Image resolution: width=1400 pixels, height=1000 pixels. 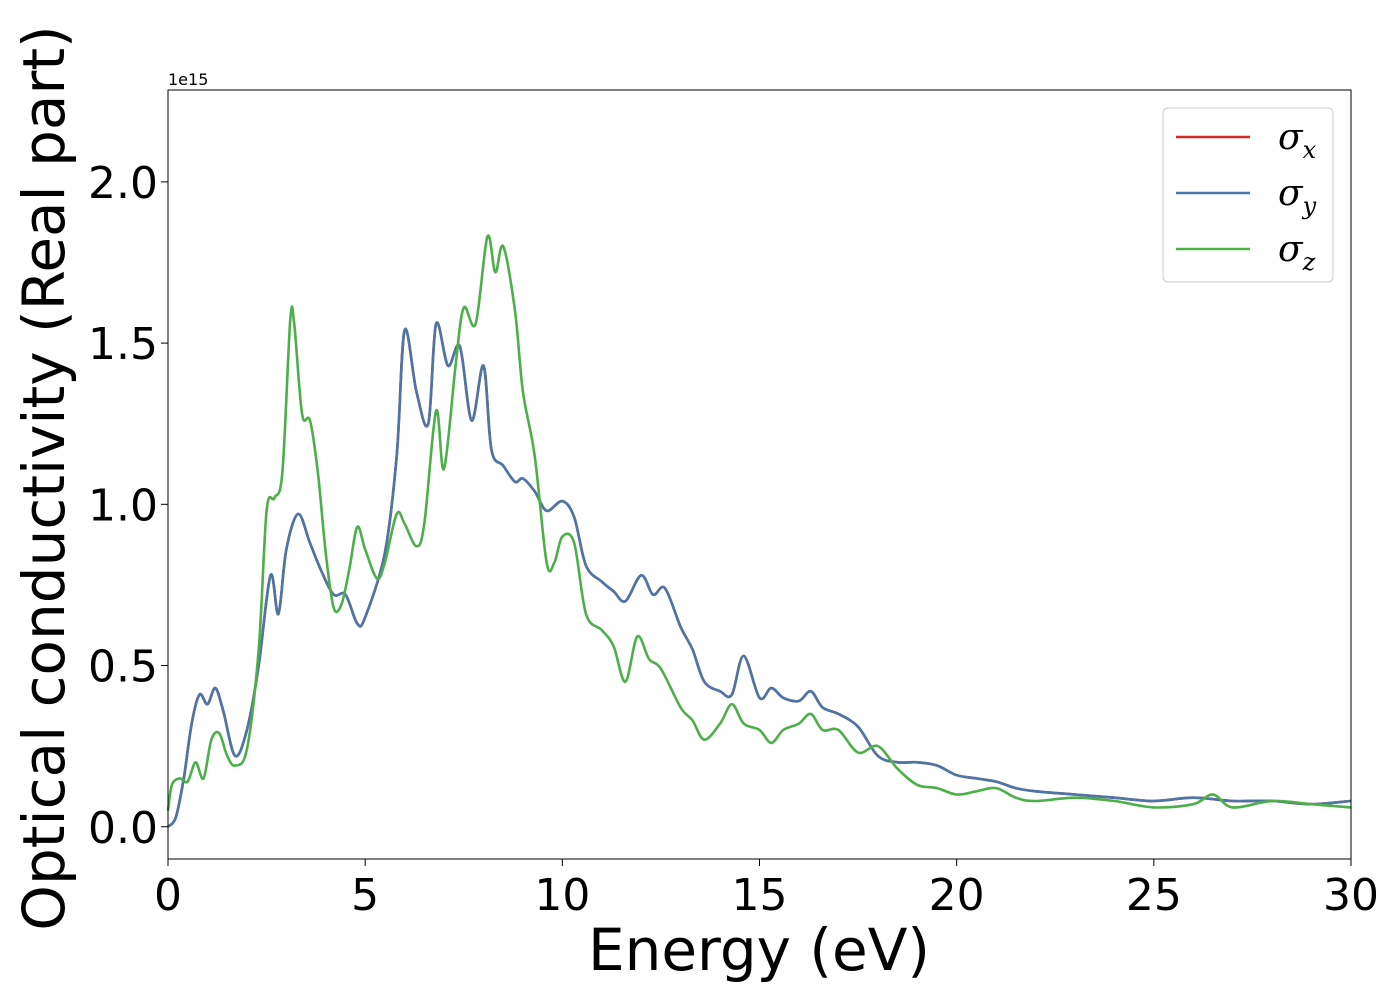 I want to click on x-tick-label: 20, so click(x=957, y=895).